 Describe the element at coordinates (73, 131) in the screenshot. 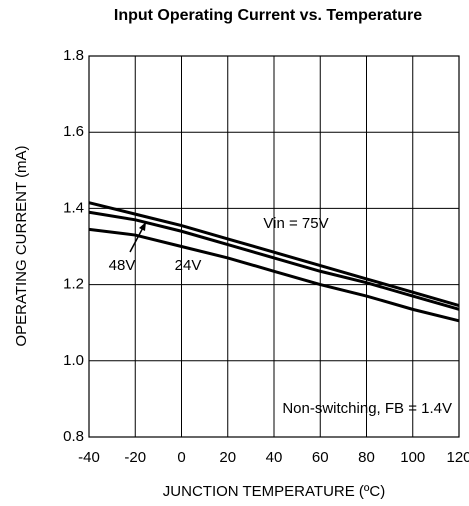

I see `y-tick-label: 1.6` at that location.